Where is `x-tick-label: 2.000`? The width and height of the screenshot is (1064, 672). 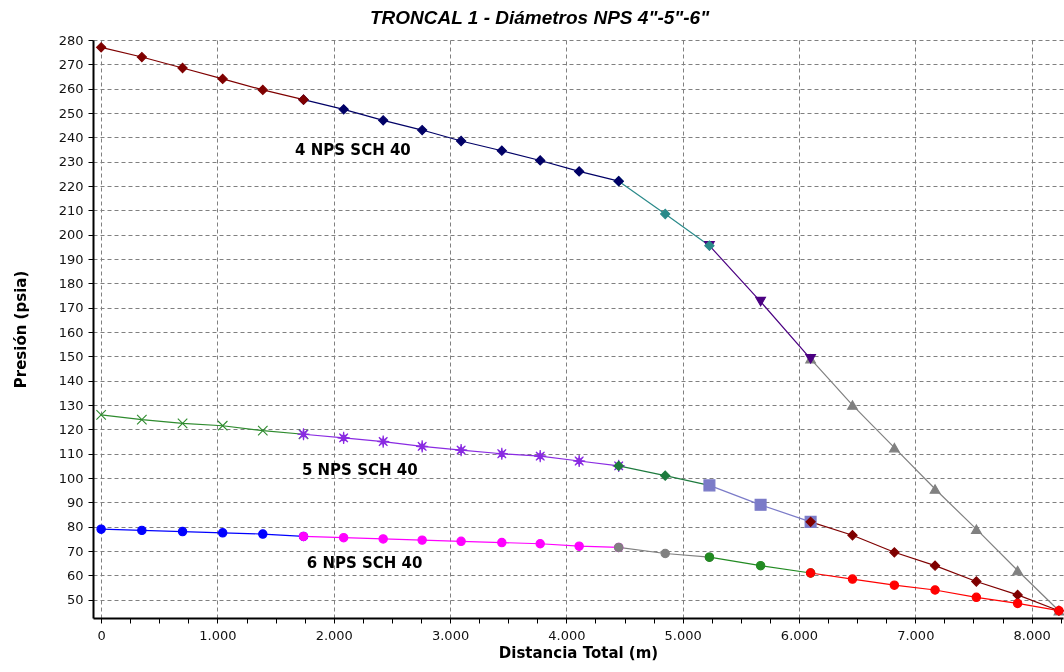
x-tick-label: 2.000 is located at coordinates (334, 635).